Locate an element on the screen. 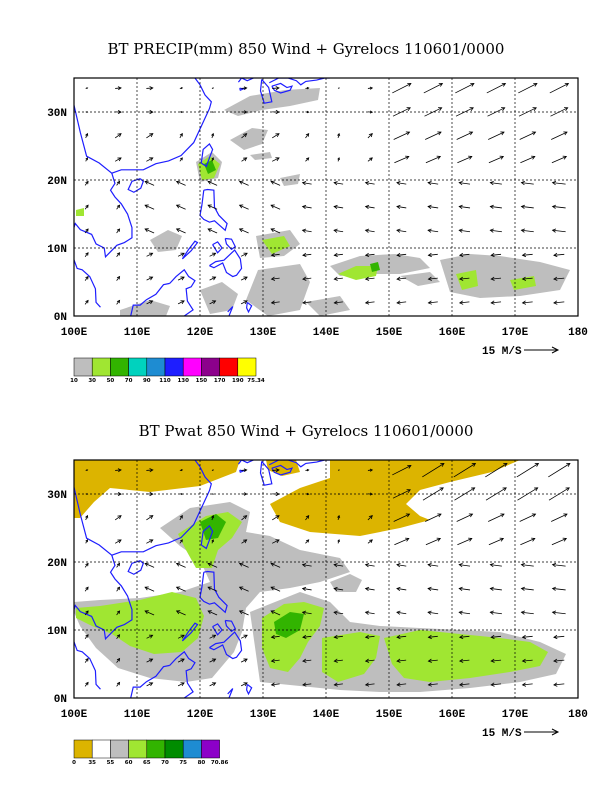 This screenshot has height=792, width=612. colorbar-label: 75 is located at coordinates (183, 763).